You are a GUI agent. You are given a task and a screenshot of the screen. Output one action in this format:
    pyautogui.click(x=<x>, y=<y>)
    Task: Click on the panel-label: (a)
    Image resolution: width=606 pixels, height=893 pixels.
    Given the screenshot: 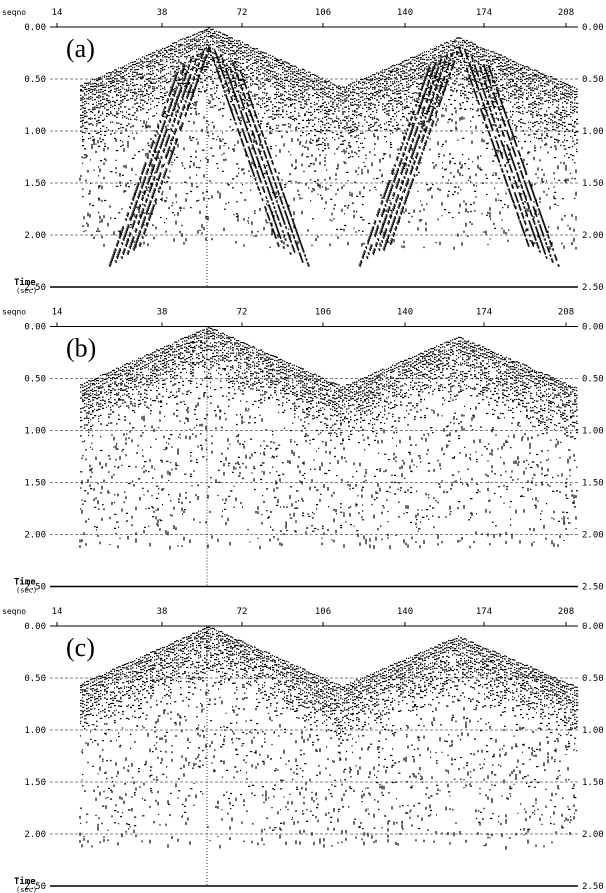 What is the action you would take?
    pyautogui.click(x=80, y=48)
    